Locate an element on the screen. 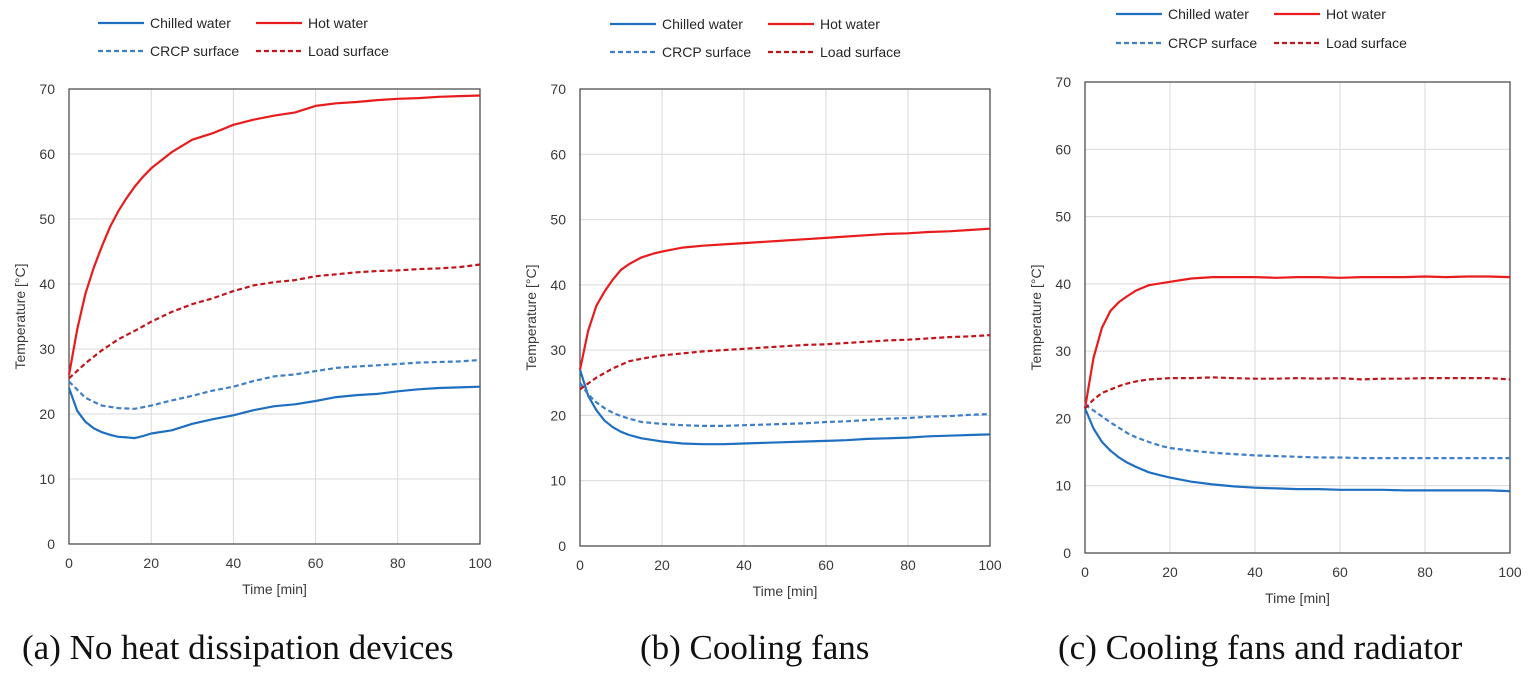  caption-c: (c) Cooling fans and radiator is located at coordinates (1260, 647).